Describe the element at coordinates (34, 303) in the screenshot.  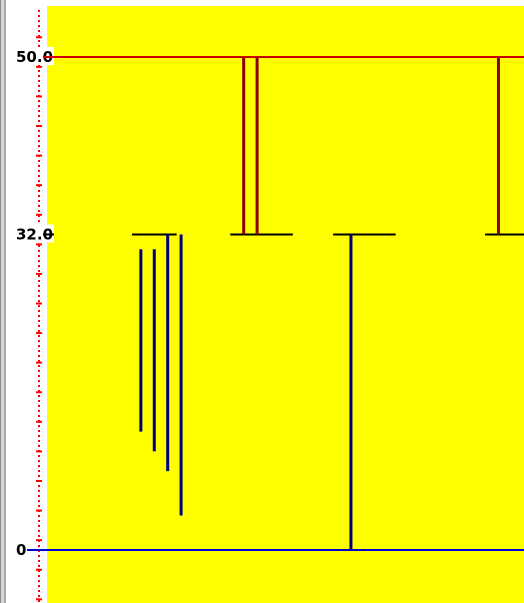
I see `y-axis-labels: 50.0 32.0 0` at that location.